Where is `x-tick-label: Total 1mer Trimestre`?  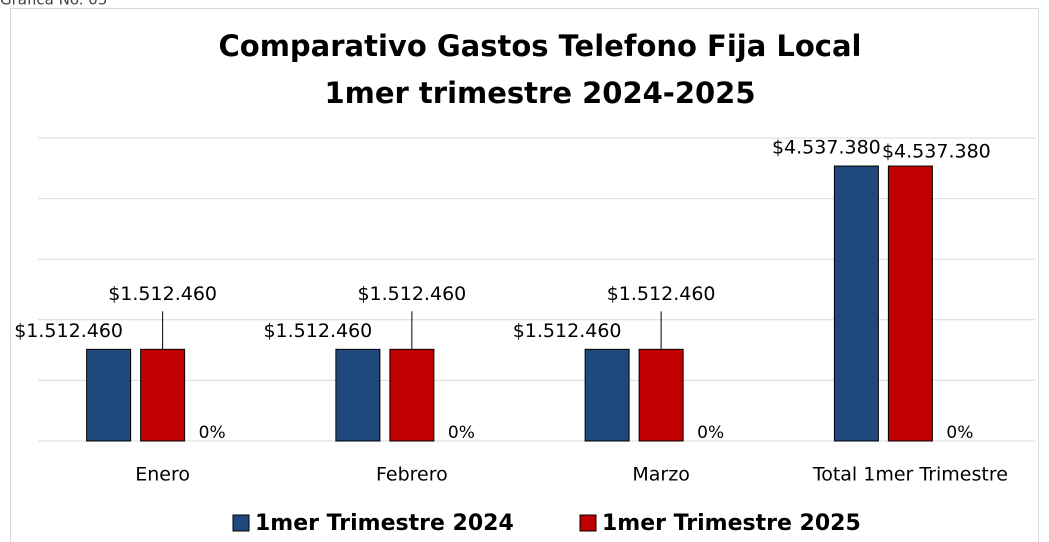
x-tick-label: Total 1mer Trimestre is located at coordinates (910, 475).